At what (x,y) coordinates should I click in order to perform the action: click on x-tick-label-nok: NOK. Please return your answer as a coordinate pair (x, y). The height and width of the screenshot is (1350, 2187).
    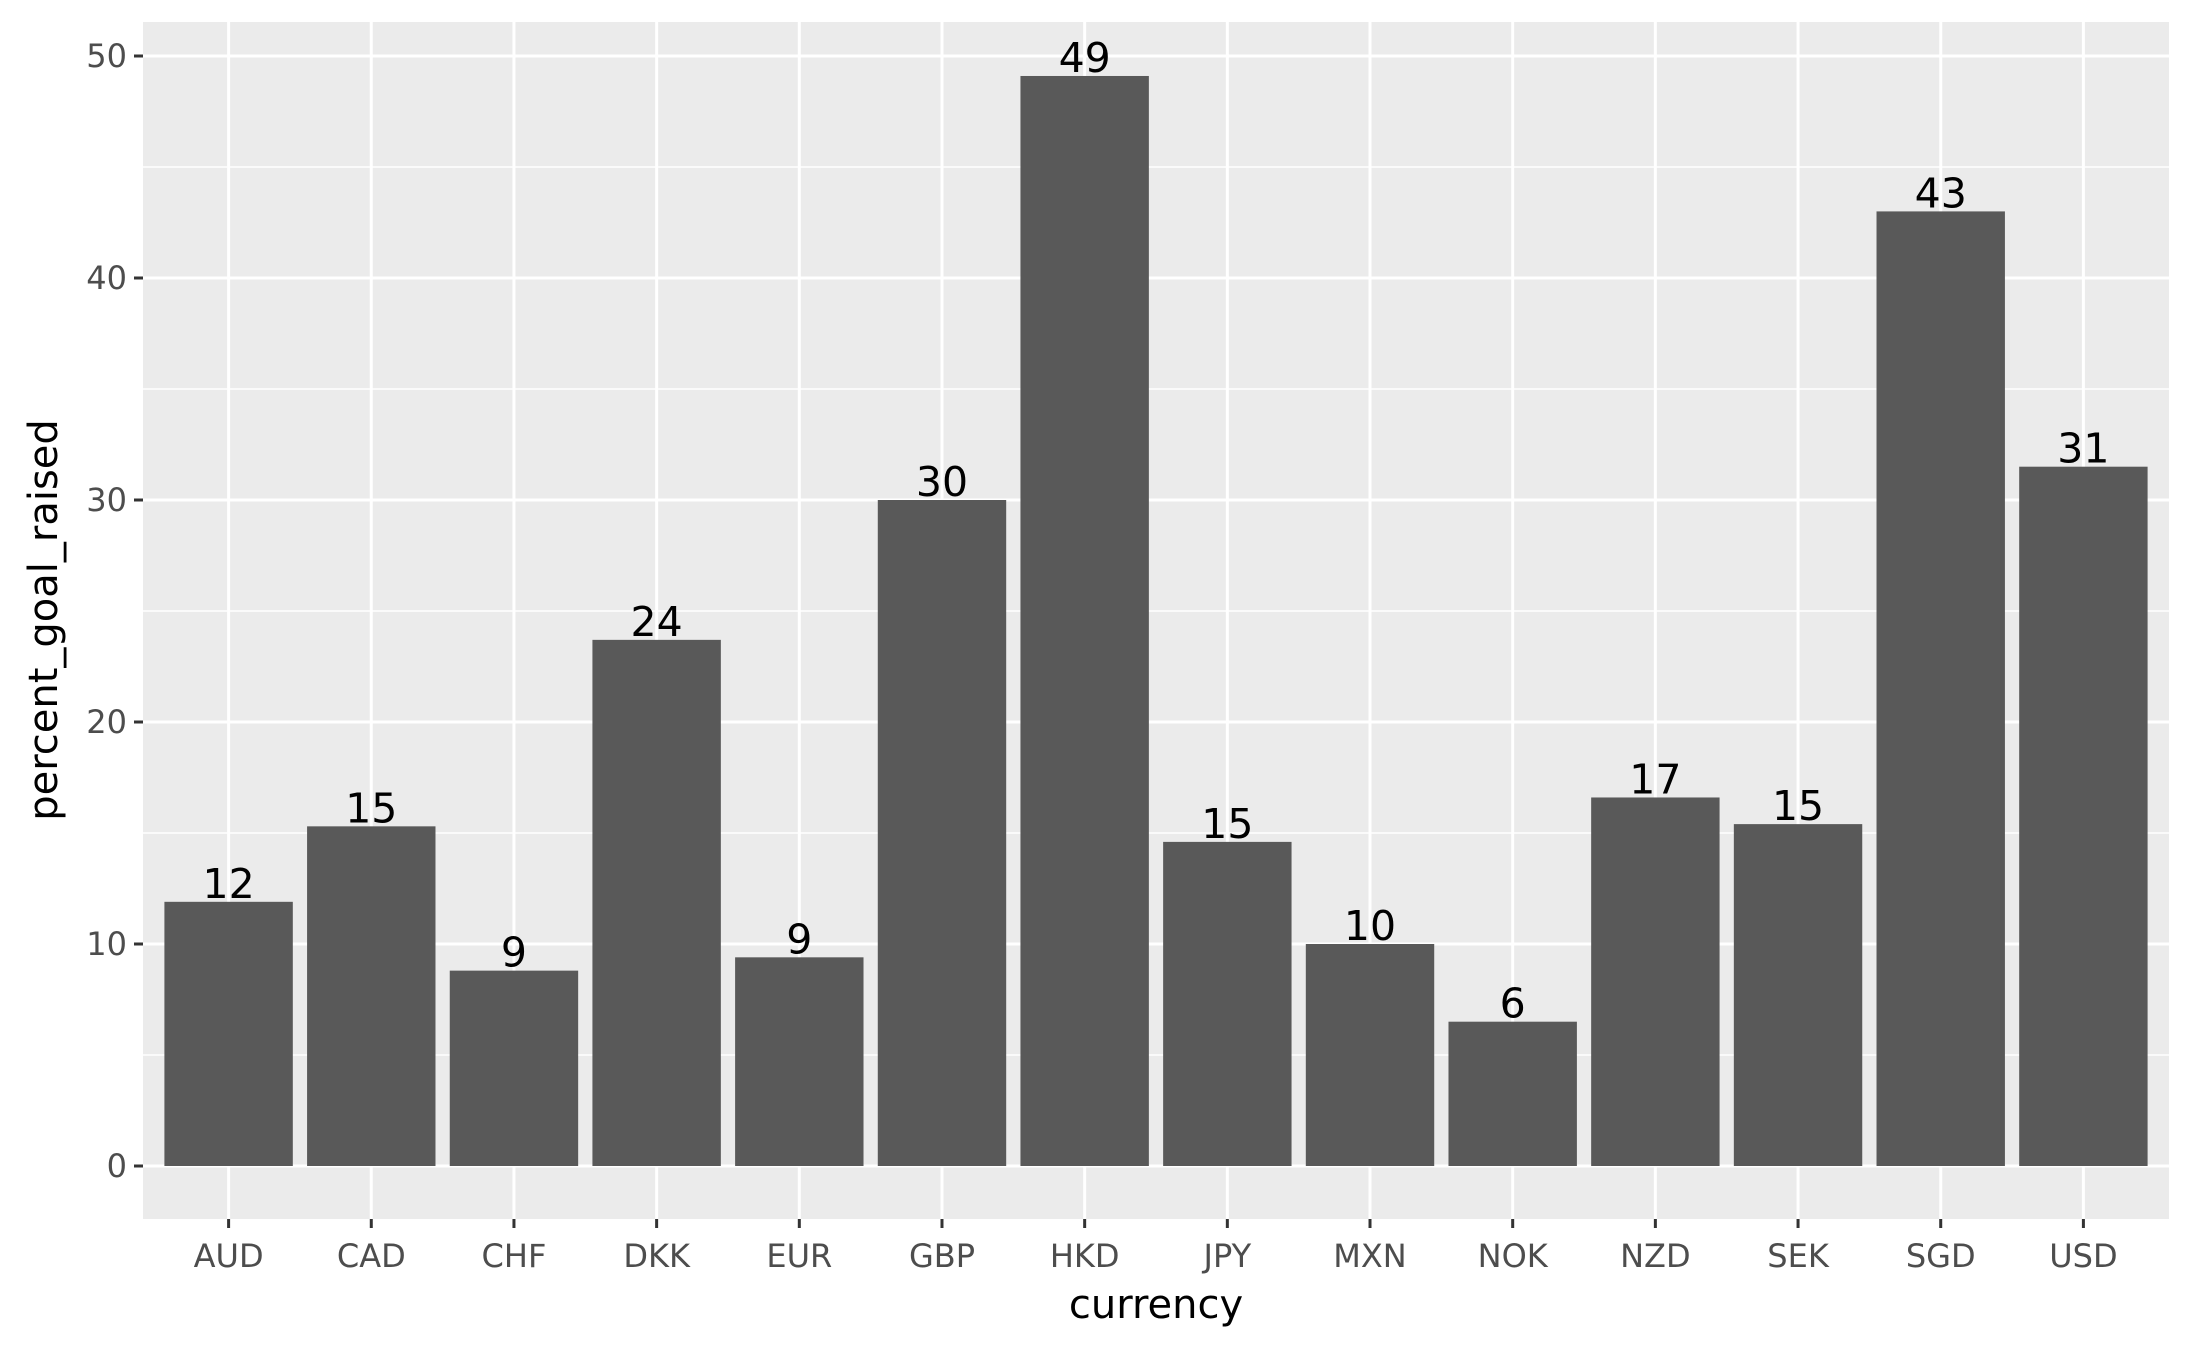
    Looking at the image, I should click on (1513, 1256).